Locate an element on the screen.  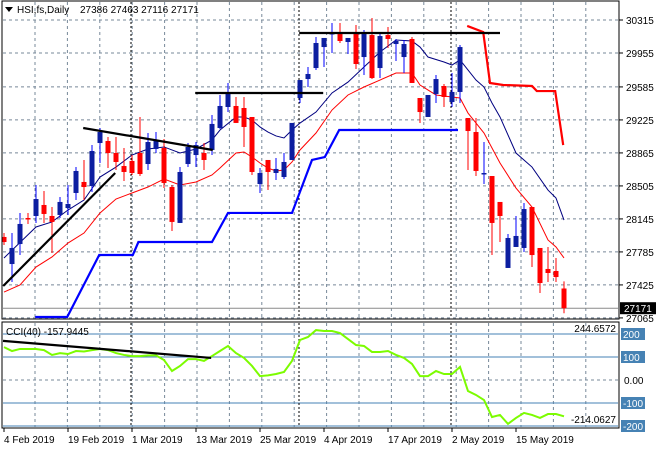
time-tick-label: 17 Apr 2019 is located at coordinates (415, 440).